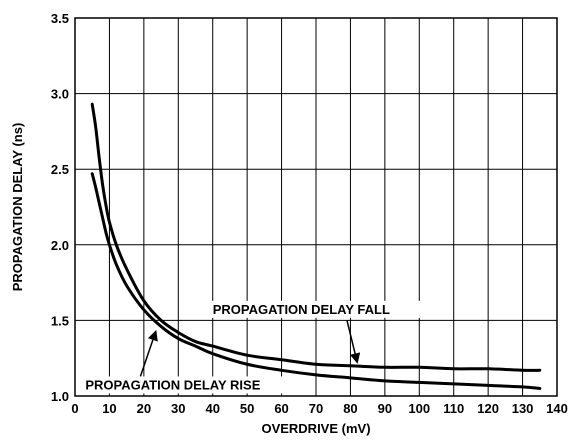 This screenshot has width=574, height=443. Describe the element at coordinates (353, 342) in the screenshot. I see `annotation-fall-arrow` at that location.